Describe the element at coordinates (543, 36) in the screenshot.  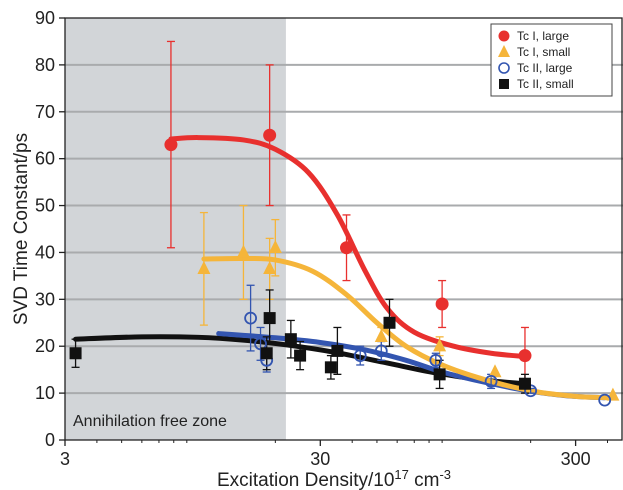
I see `legend-label-0: Tc I, large` at that location.